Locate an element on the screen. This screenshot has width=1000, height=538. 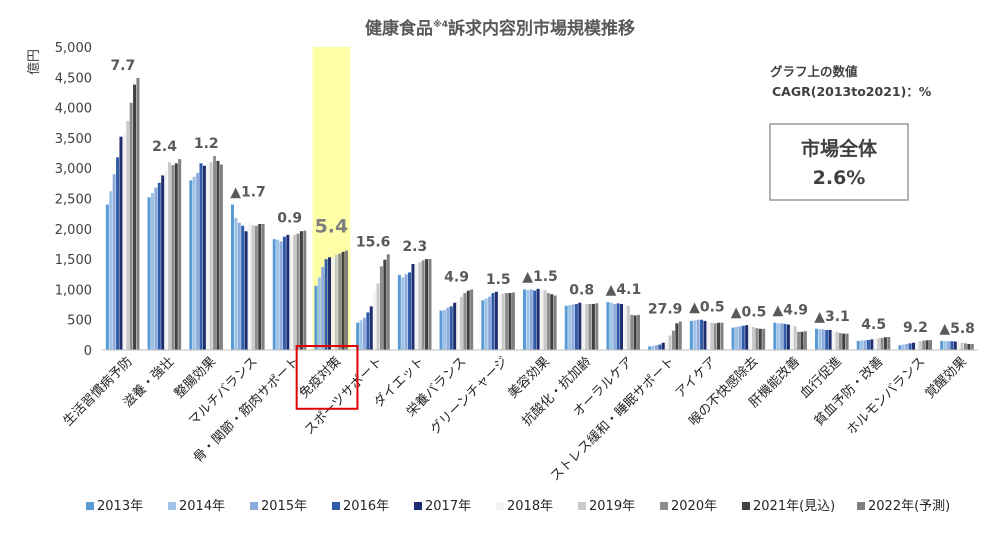
cagr-label: ▲5.8 is located at coordinates (957, 329).